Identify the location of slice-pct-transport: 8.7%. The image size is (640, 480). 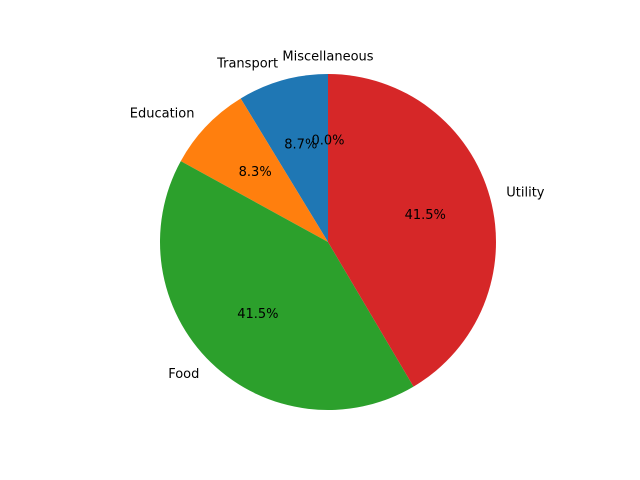
(300, 144).